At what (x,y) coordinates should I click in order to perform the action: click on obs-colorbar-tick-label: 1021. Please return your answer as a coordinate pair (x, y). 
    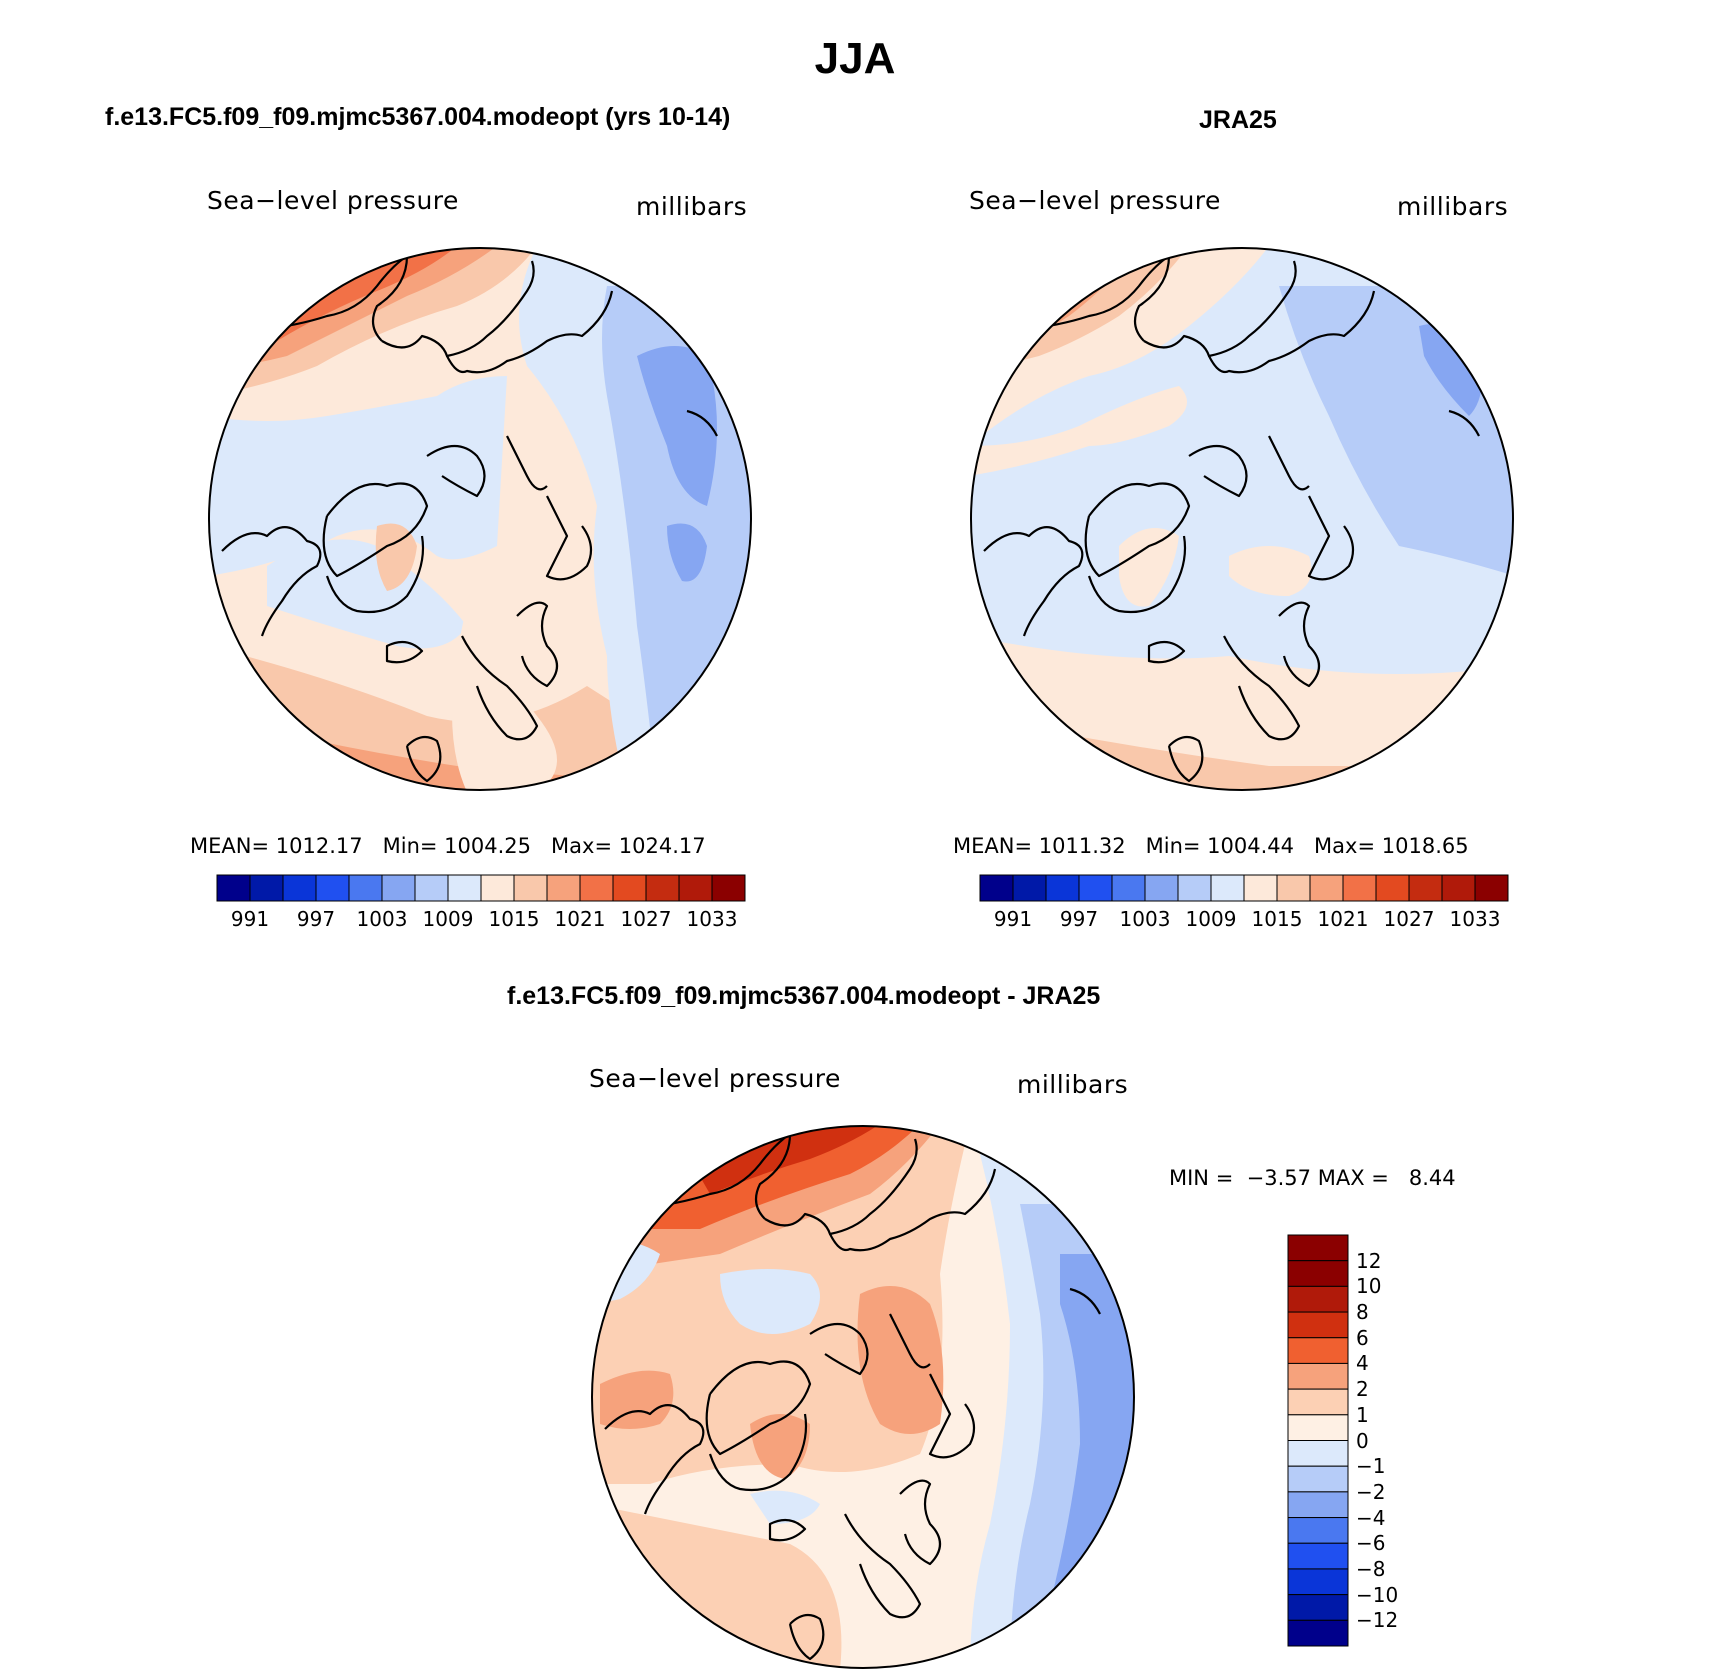
    Looking at the image, I should click on (1343, 919).